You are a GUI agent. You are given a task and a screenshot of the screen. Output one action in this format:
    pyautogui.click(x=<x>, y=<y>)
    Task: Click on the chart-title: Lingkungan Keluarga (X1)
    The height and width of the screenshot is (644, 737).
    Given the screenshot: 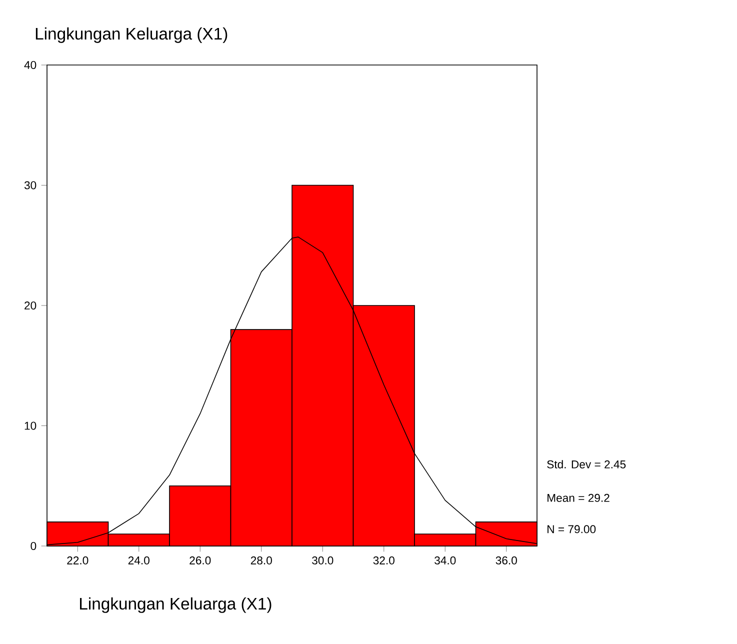 What is the action you would take?
    pyautogui.click(x=132, y=35)
    